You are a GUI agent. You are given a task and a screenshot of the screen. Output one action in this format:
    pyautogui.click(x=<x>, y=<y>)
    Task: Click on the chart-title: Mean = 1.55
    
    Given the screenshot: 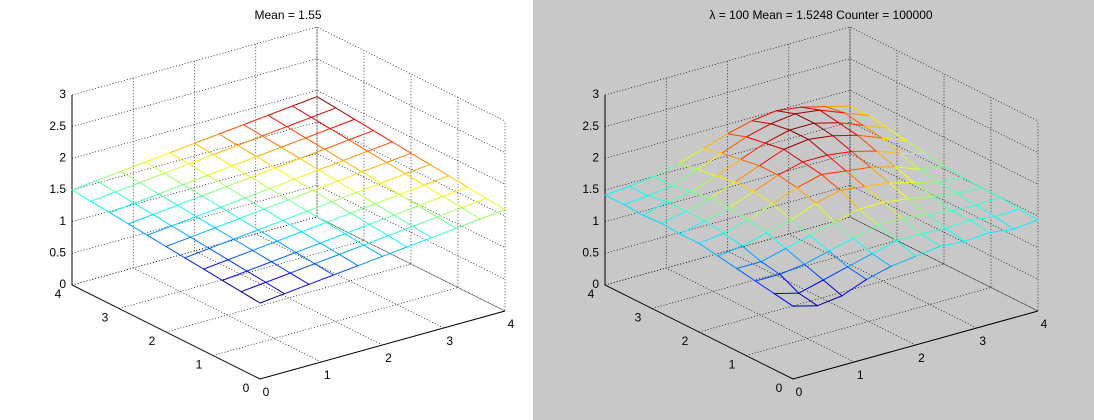 What is the action you would take?
    pyautogui.click(x=287, y=15)
    